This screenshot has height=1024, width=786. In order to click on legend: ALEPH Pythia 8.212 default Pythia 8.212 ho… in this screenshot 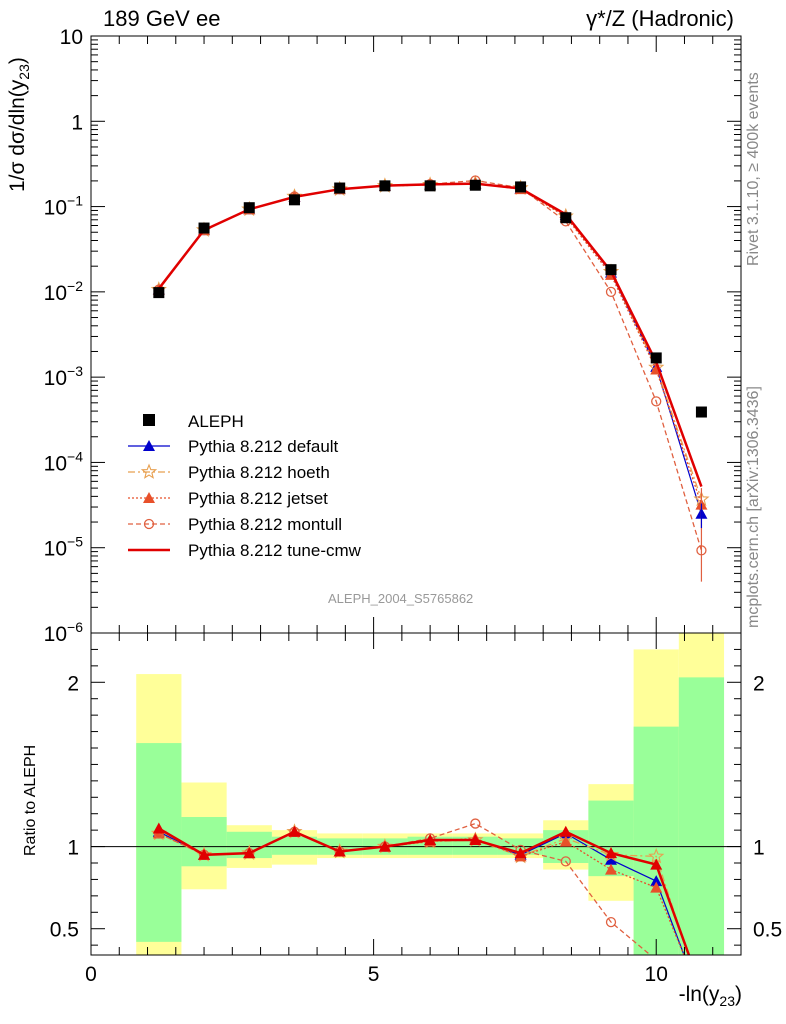, I will do `click(245, 486)`.